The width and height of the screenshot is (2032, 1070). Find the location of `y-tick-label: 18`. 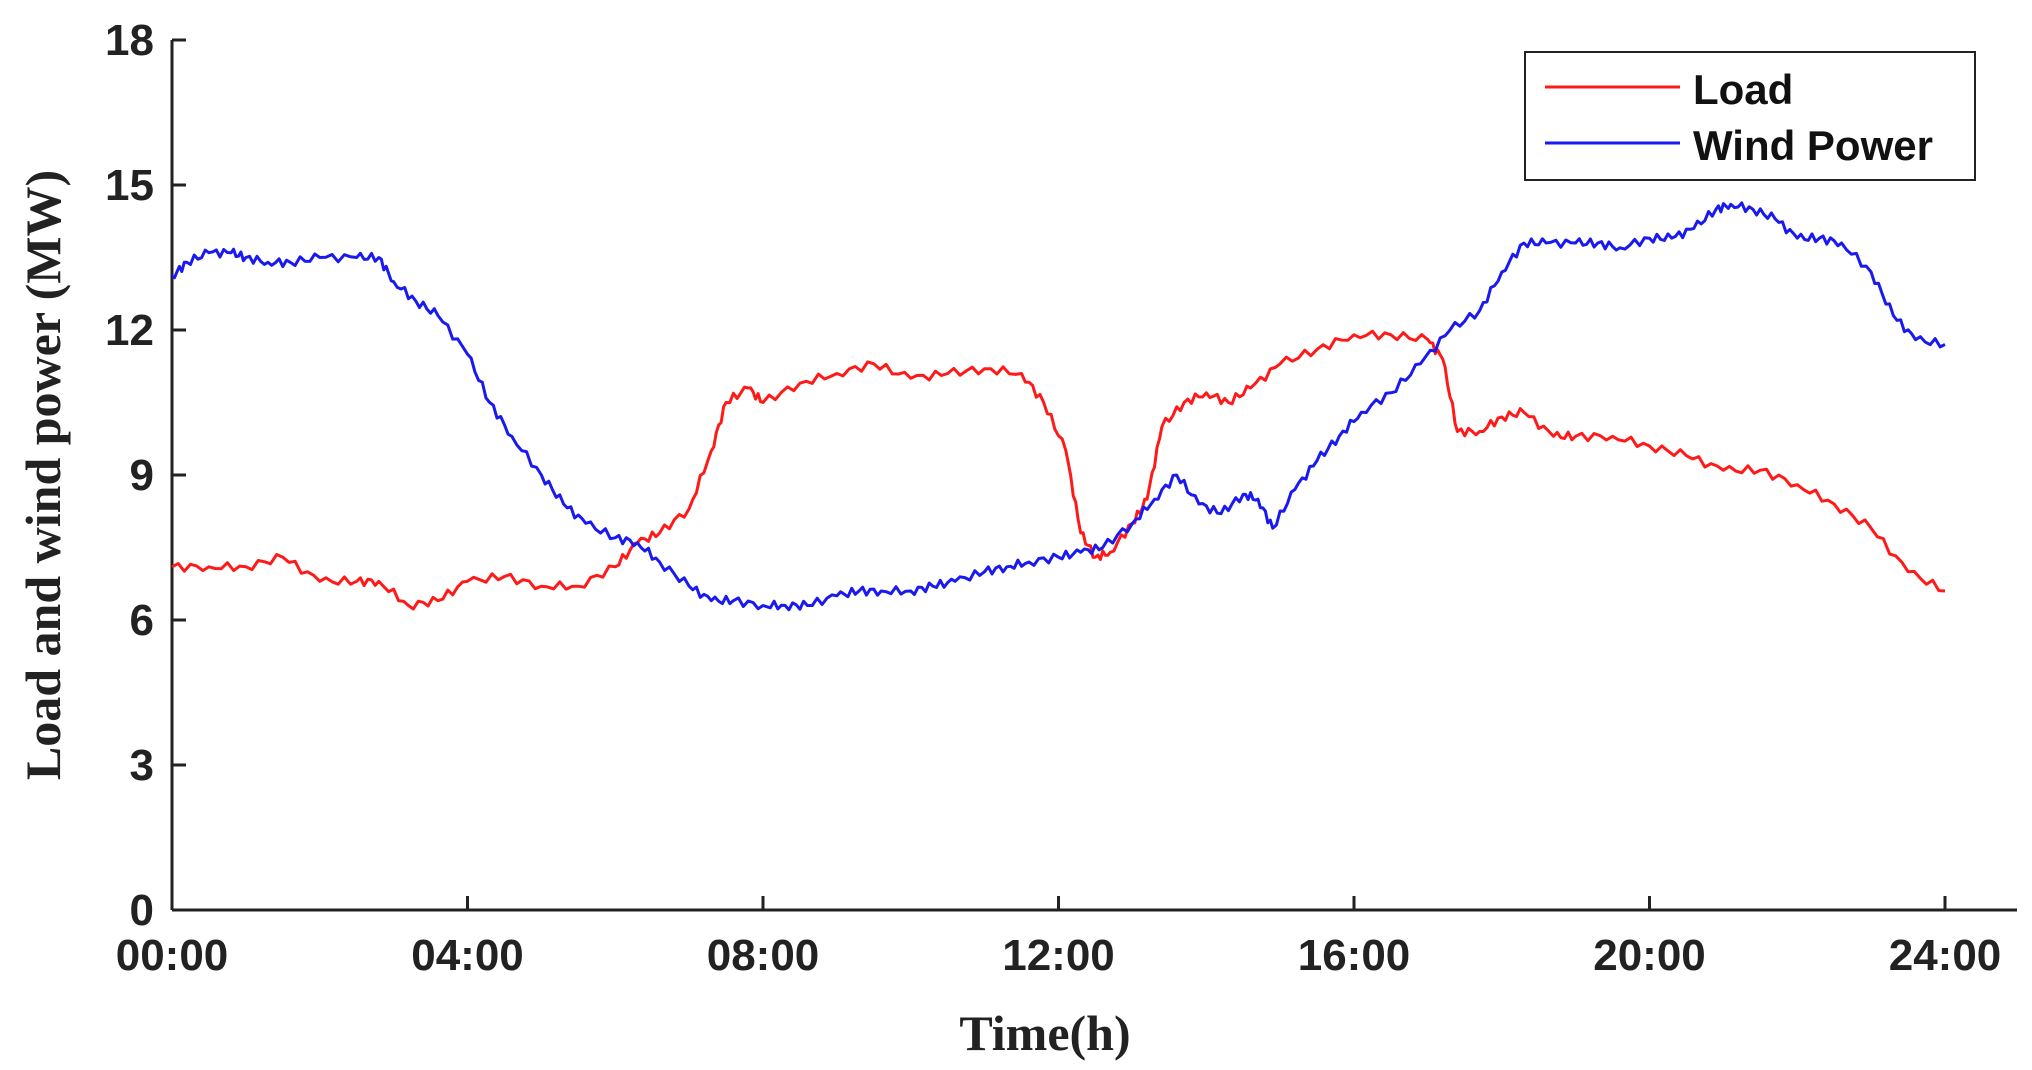

y-tick-label: 18 is located at coordinates (129, 40).